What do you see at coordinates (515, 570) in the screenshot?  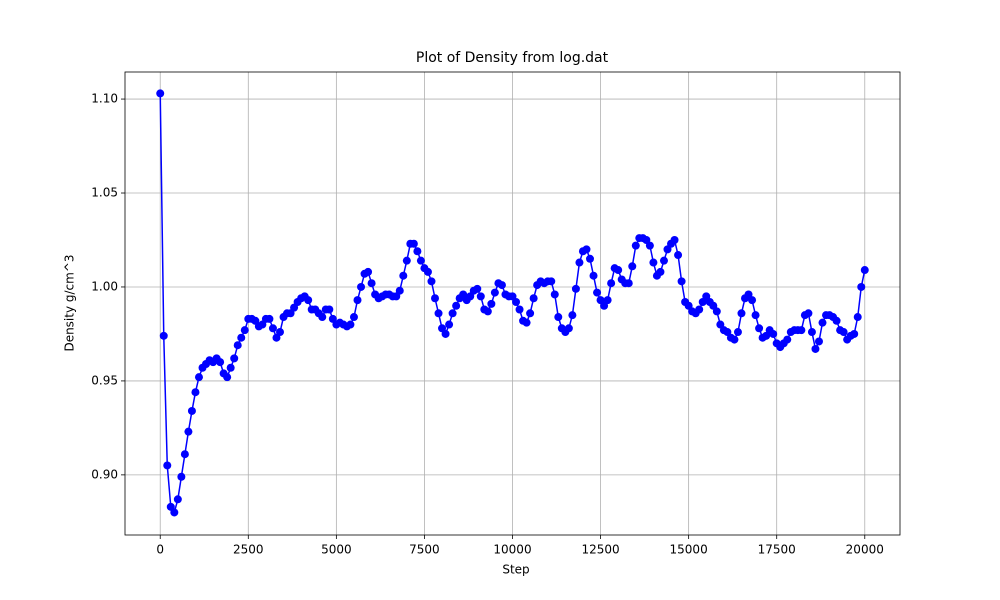 I see `x-axis-label: Step` at bounding box center [515, 570].